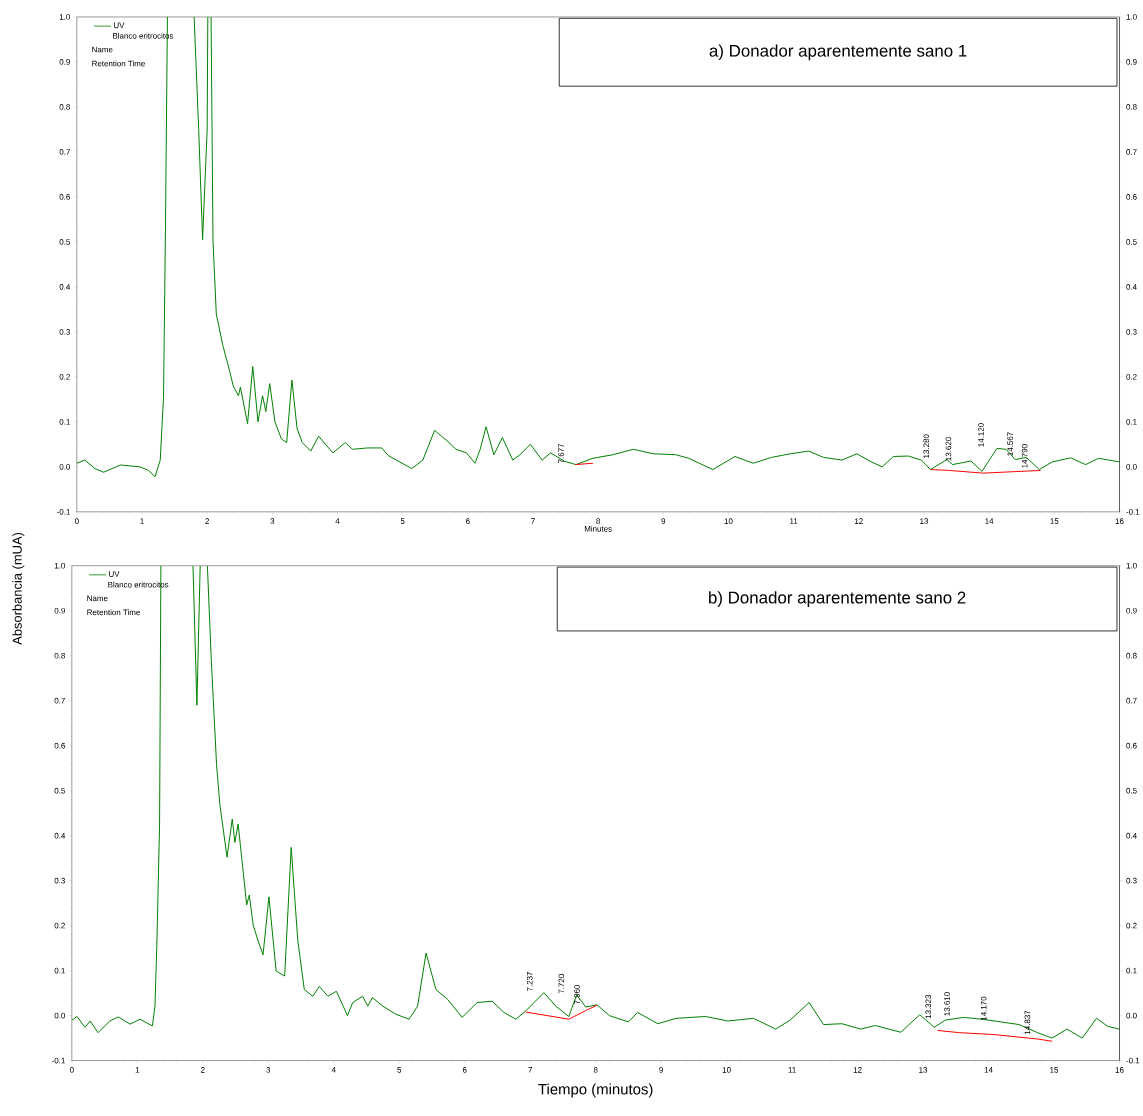 Image resolution: width=1143 pixels, height=1116 pixels. What do you see at coordinates (595, 1090) in the screenshot?
I see `x-axis-title: Tiempo (minutos)` at bounding box center [595, 1090].